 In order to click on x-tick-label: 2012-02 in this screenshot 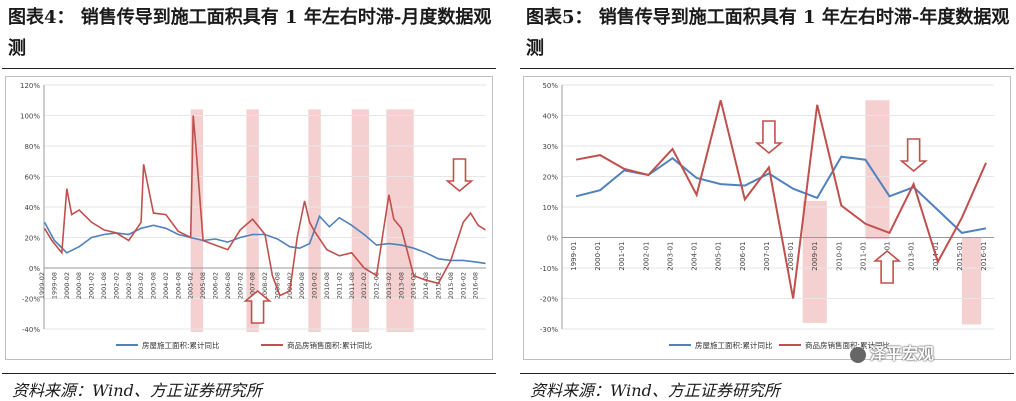, I will do `click(364, 285)`.